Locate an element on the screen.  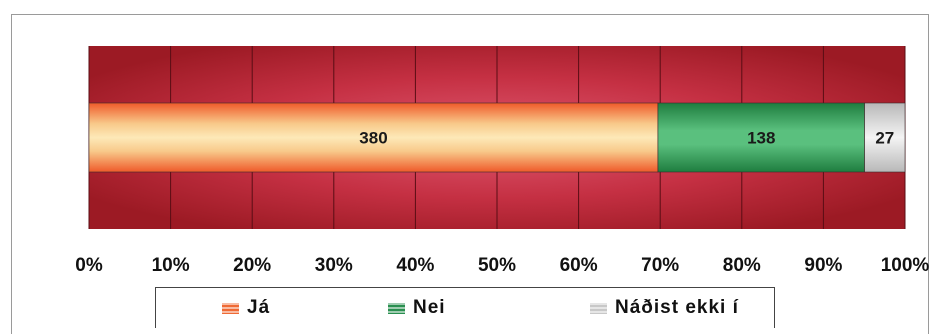
data-label-3: 27 is located at coordinates (884, 138).